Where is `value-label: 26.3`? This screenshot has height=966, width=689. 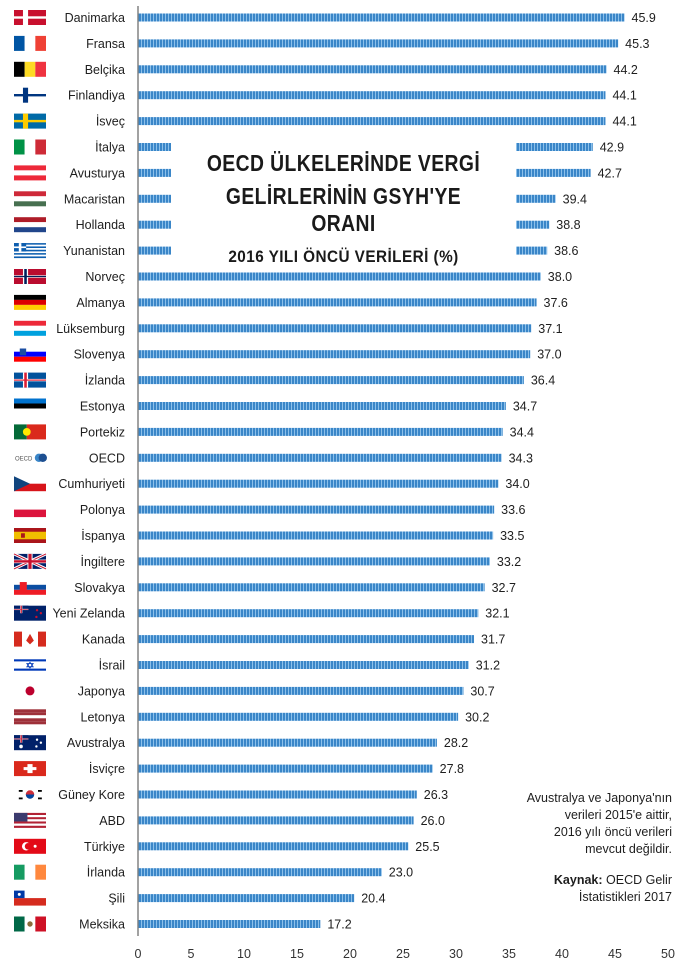 value-label: 26.3 is located at coordinates (436, 795).